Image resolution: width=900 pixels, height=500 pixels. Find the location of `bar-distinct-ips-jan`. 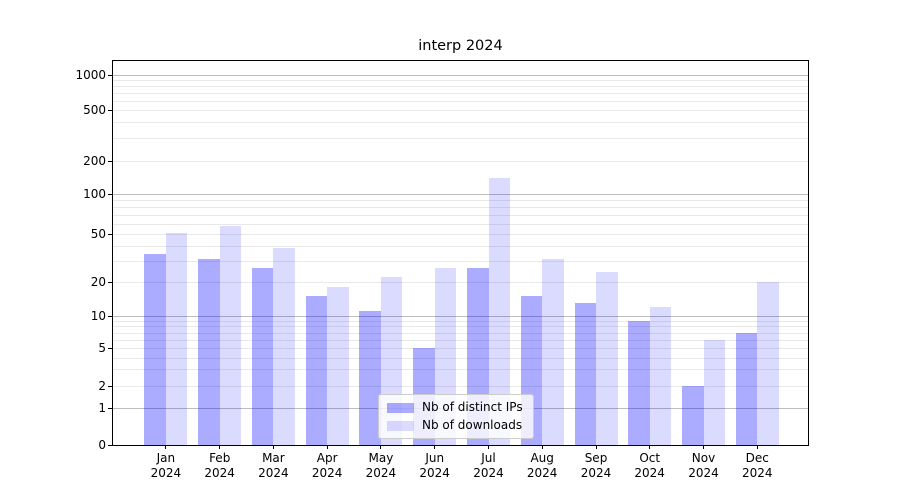

bar-distinct-ips-jan is located at coordinates (155, 349).